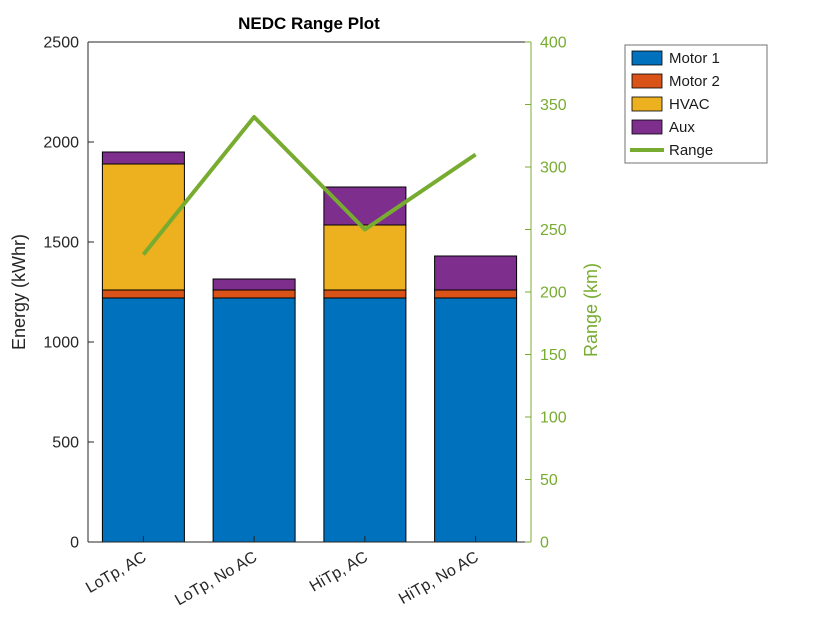 The height and width of the screenshot is (630, 840). What do you see at coordinates (74, 543) in the screenshot?
I see `left-tick-label: 0` at bounding box center [74, 543].